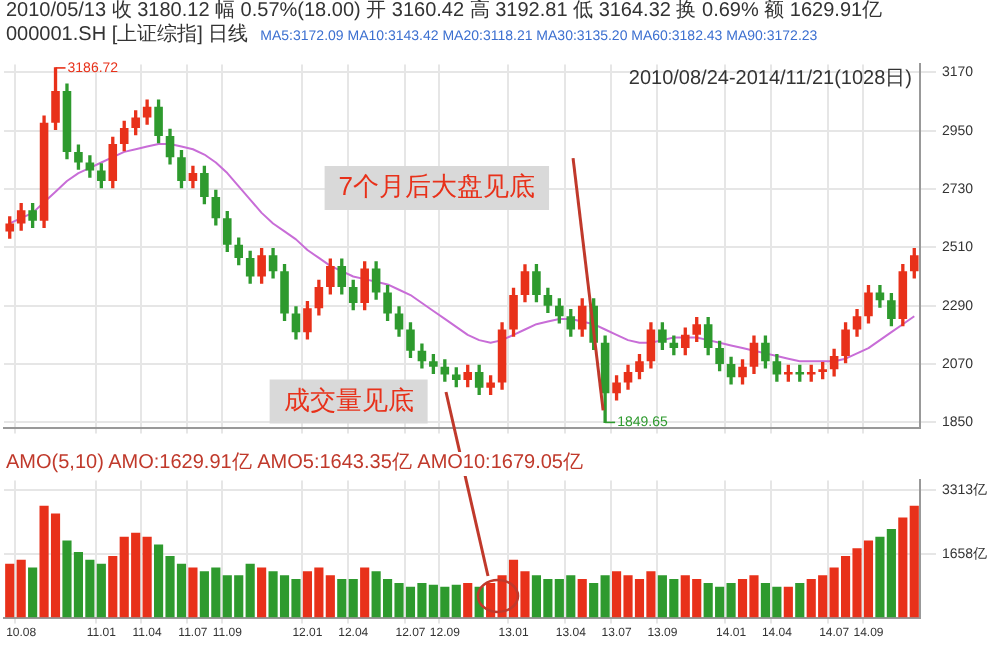  Describe the element at coordinates (291, 464) in the screenshot. I see `text: AMO(5,10) AMO:1629.91亿 AMO5:1643.35亿 AMO10:1679.05亿` at that location.